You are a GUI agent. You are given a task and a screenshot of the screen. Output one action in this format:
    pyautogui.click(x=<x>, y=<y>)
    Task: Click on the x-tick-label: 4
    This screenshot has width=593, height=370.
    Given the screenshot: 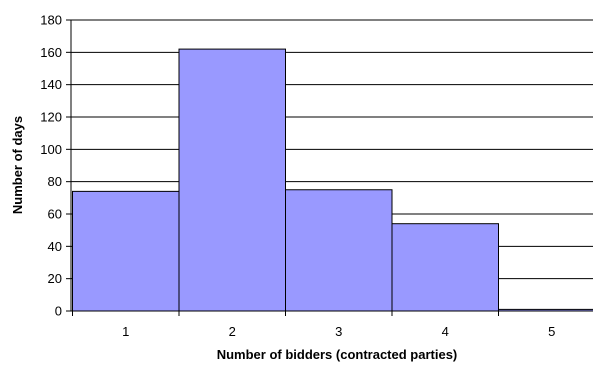 What is the action you would take?
    pyautogui.click(x=445, y=331)
    